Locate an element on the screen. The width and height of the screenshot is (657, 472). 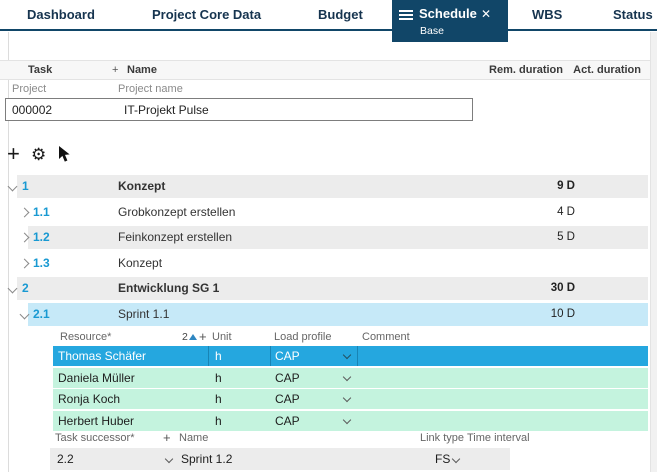
col-act-duration-label: Act. duration is located at coordinates (607, 70).